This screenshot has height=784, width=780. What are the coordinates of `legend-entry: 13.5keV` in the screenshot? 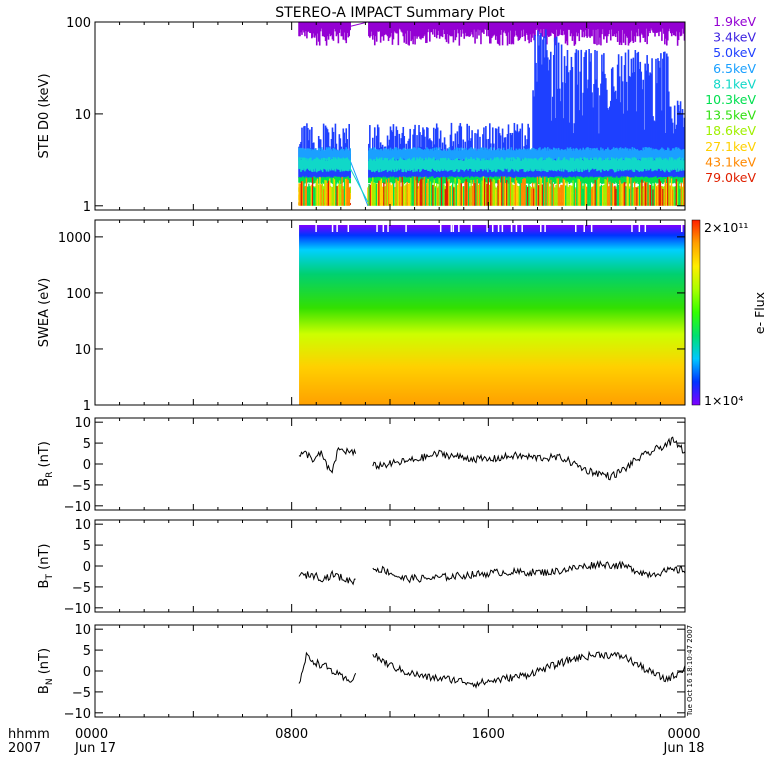 It's located at (730, 115).